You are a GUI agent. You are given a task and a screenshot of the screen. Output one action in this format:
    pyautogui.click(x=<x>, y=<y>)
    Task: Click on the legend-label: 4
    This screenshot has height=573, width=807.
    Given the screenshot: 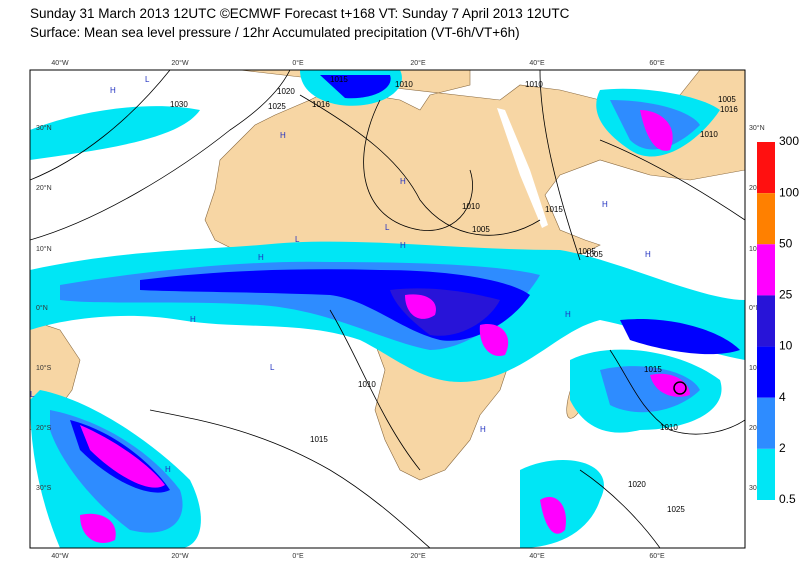 What is the action you would take?
    pyautogui.click(x=782, y=397)
    